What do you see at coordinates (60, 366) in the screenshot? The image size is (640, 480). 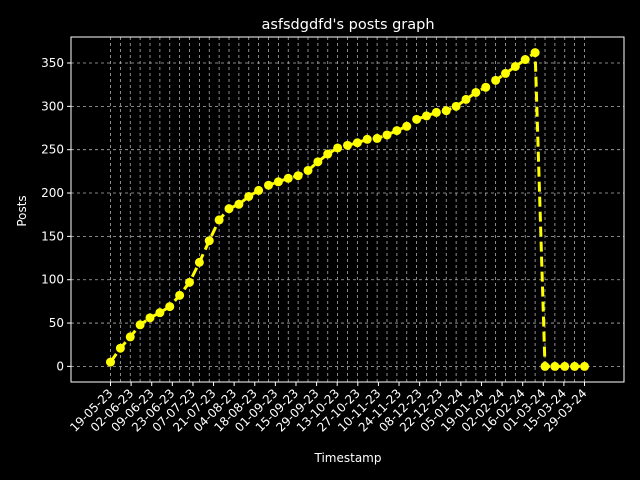 I see `y-tick-label: 0` at bounding box center [60, 366].